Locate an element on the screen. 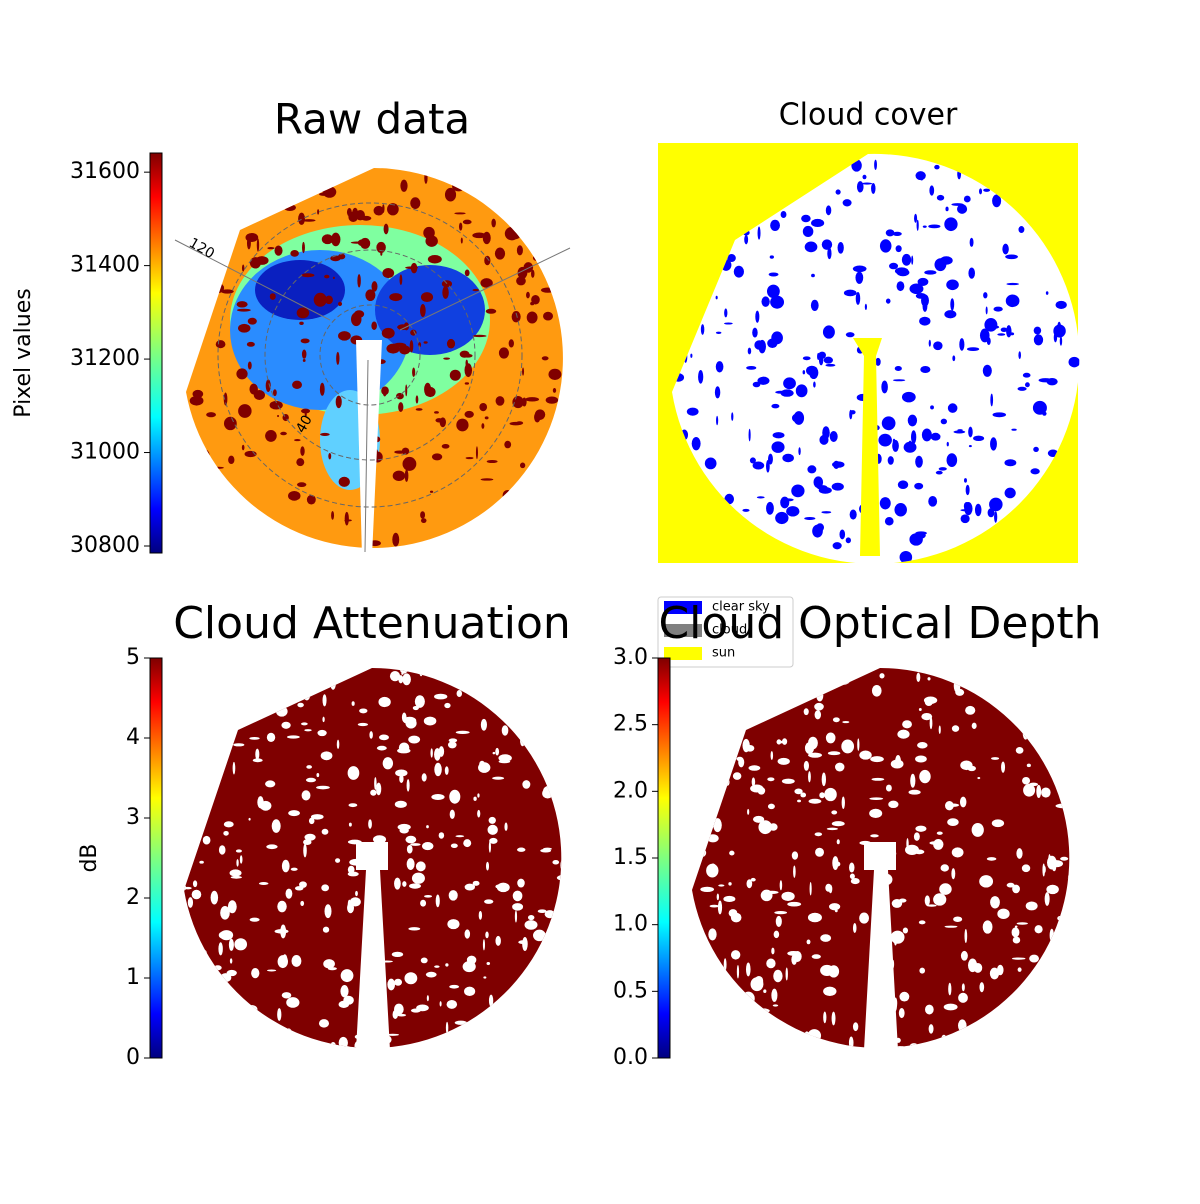 This screenshot has width=1200, height=1204. legend-swatch is located at coordinates (683, 653).